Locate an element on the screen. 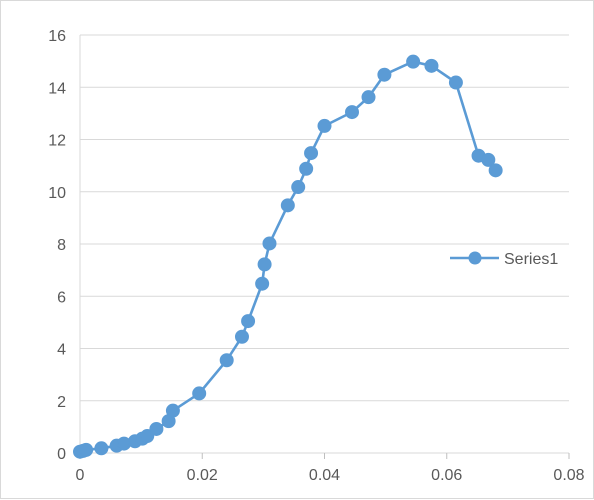 The height and width of the screenshot is (500, 594). y-tick-label: 12 is located at coordinates (57, 141).